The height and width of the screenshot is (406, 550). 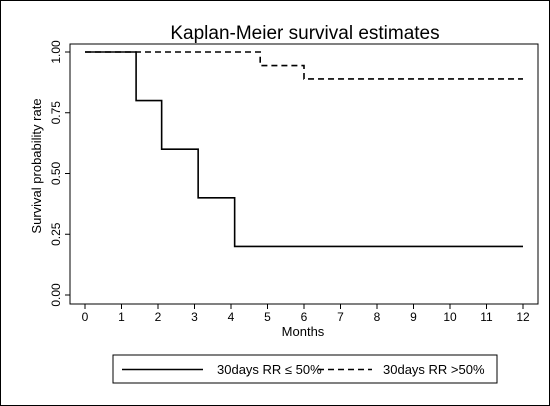 I want to click on x-tick-label: 9, so click(x=413, y=317).